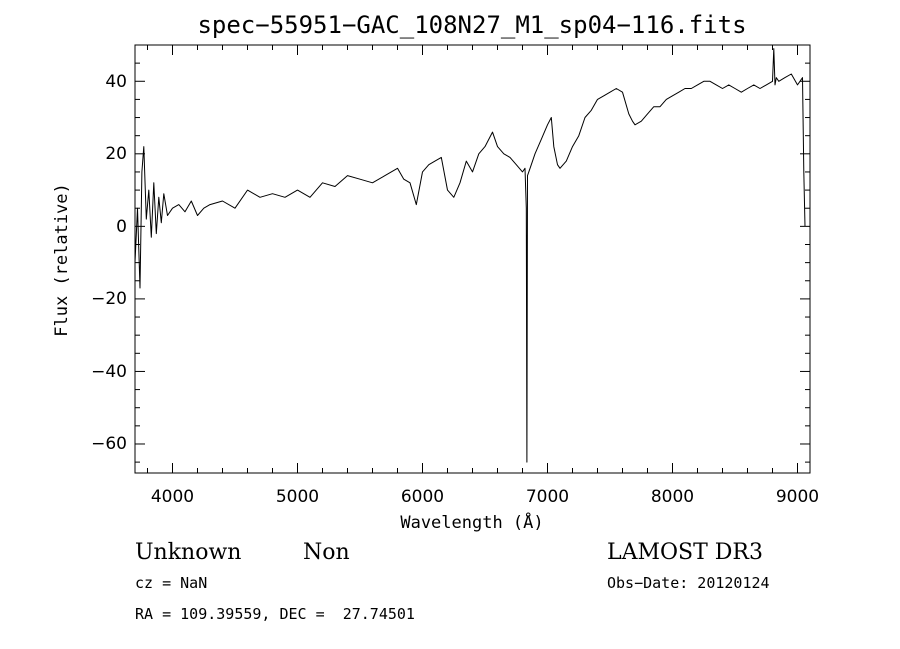  I want to click on y-axis-label: Flux (relative), so click(62, 260).